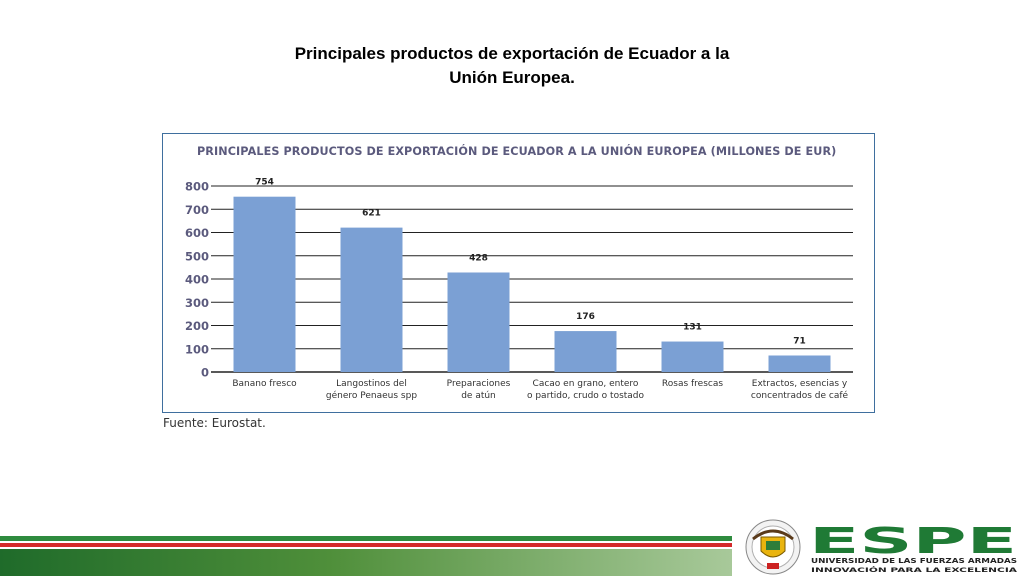 Image resolution: width=1024 pixels, height=576 pixels. I want to click on x-tick-label: Rosas frescas, so click(692, 384).